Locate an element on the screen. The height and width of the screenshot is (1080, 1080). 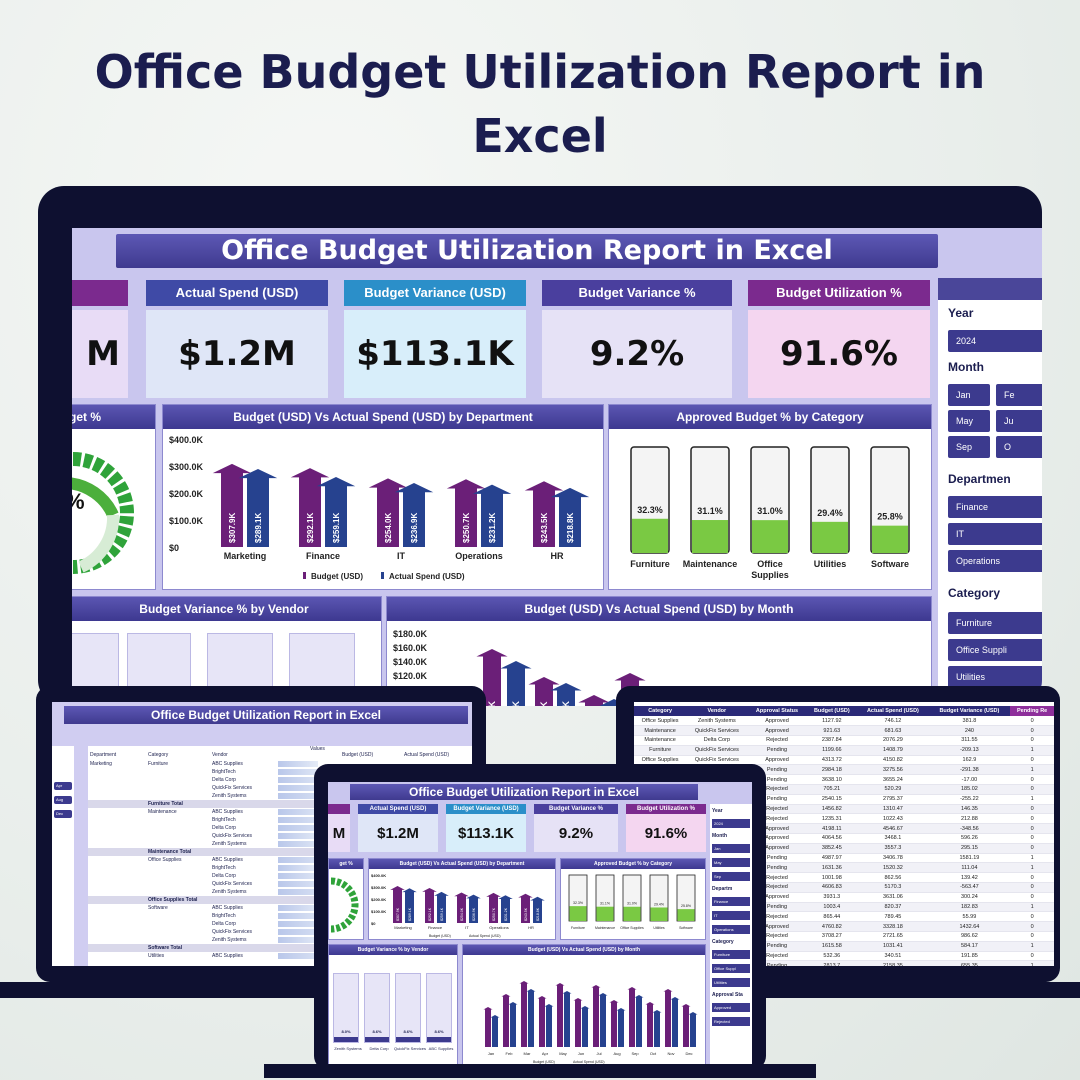
slicer-month-jun: Ju is located at coordinates (1019, 421).